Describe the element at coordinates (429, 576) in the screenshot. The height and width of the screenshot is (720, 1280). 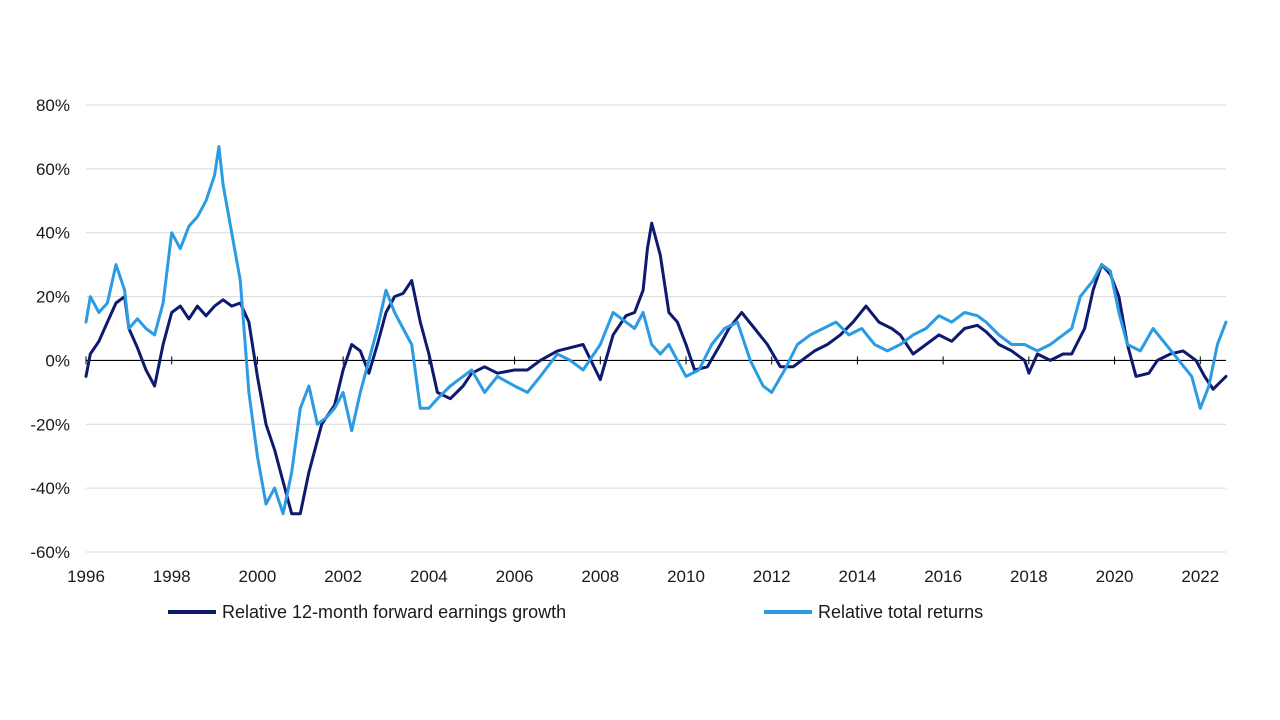
I see `x-tick-label: 2004` at that location.